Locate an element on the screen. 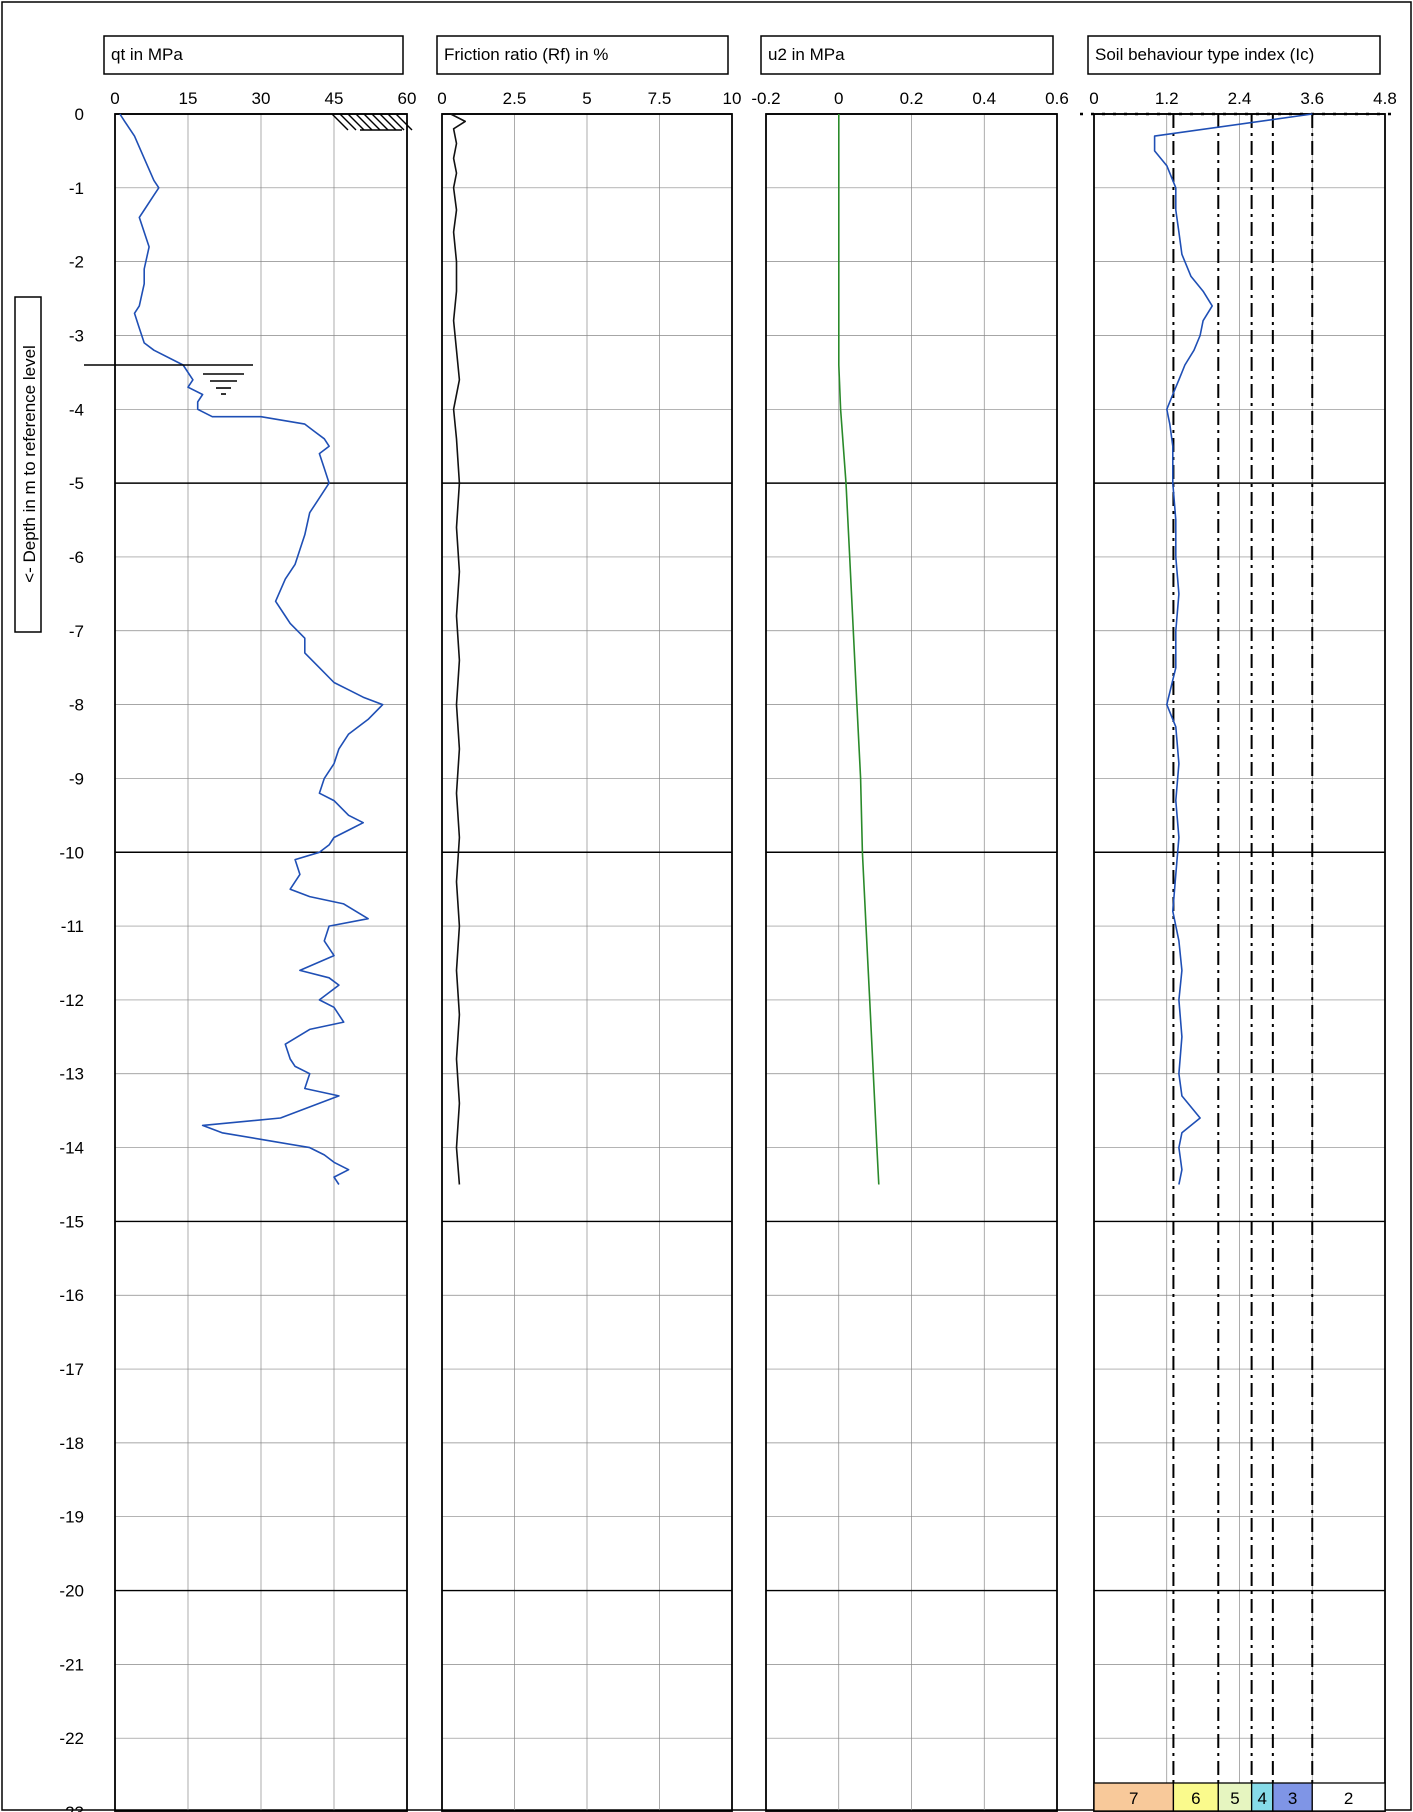 The height and width of the screenshot is (1812, 1413). y-tick-label: -19 is located at coordinates (71, 1517).